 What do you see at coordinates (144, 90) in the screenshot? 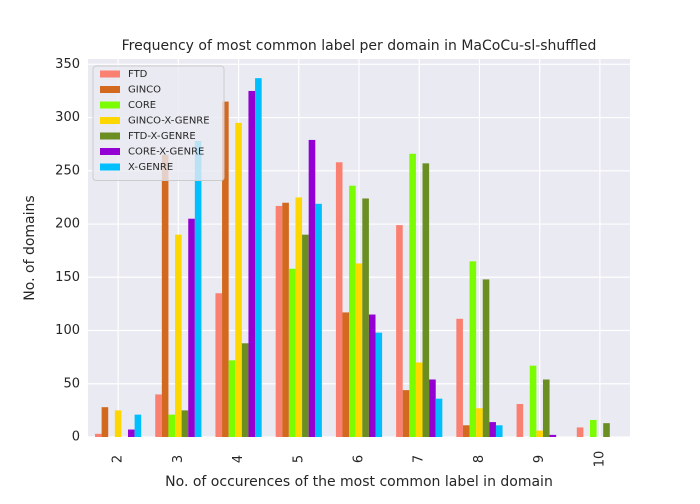
I see `legend-label: GINCO` at bounding box center [144, 90].